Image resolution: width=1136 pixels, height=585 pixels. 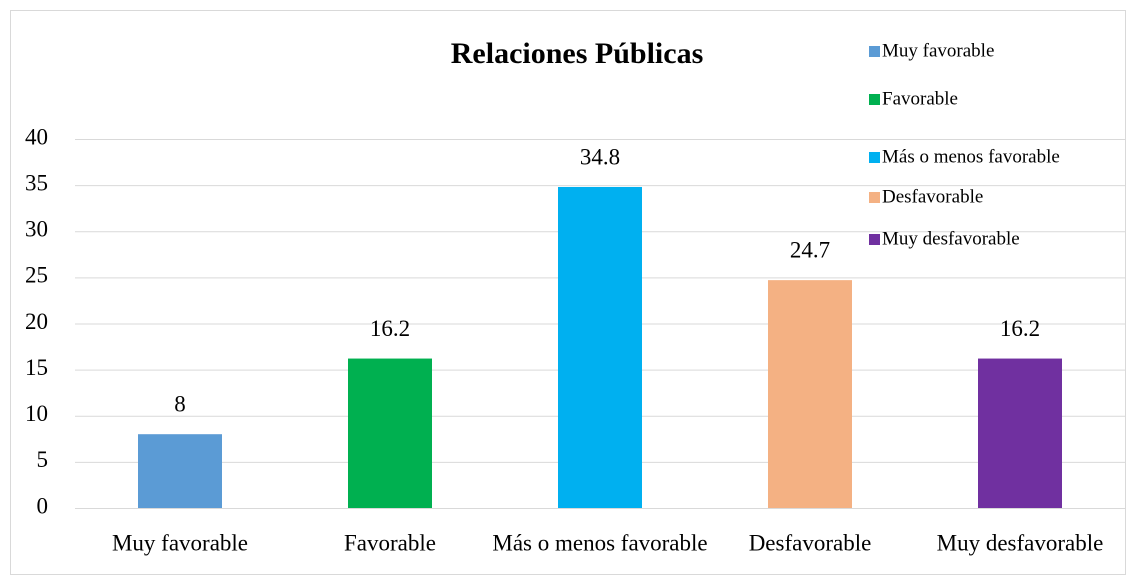 I want to click on y-tick-label: 35, so click(x=36, y=182).